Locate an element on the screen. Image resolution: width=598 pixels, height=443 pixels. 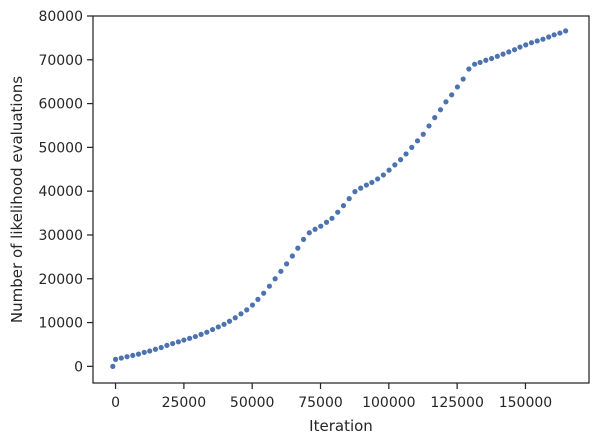
x-tick-label: 100000 is located at coordinates (388, 403).